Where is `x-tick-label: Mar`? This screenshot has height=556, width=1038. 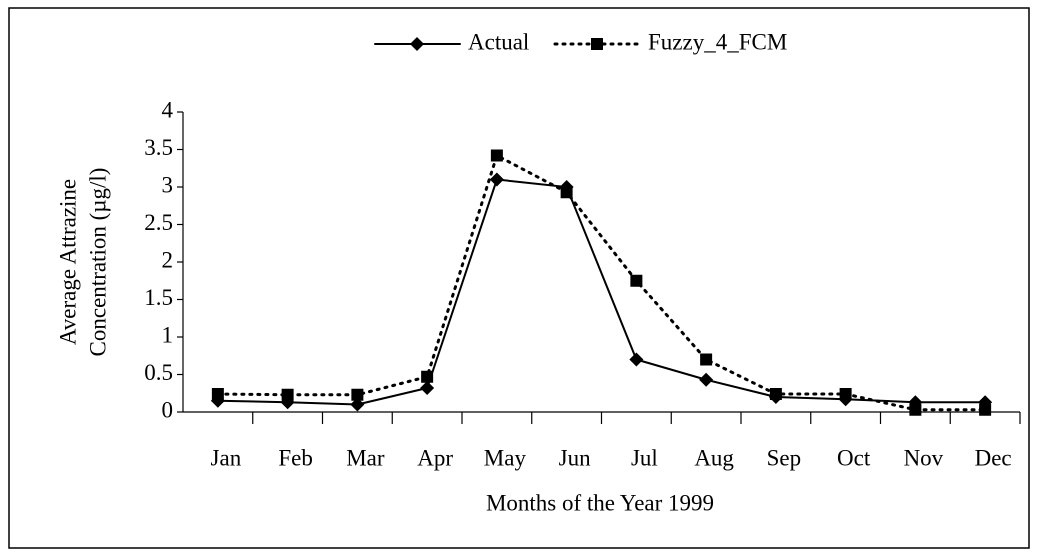
x-tick-label: Mar is located at coordinates (365, 457).